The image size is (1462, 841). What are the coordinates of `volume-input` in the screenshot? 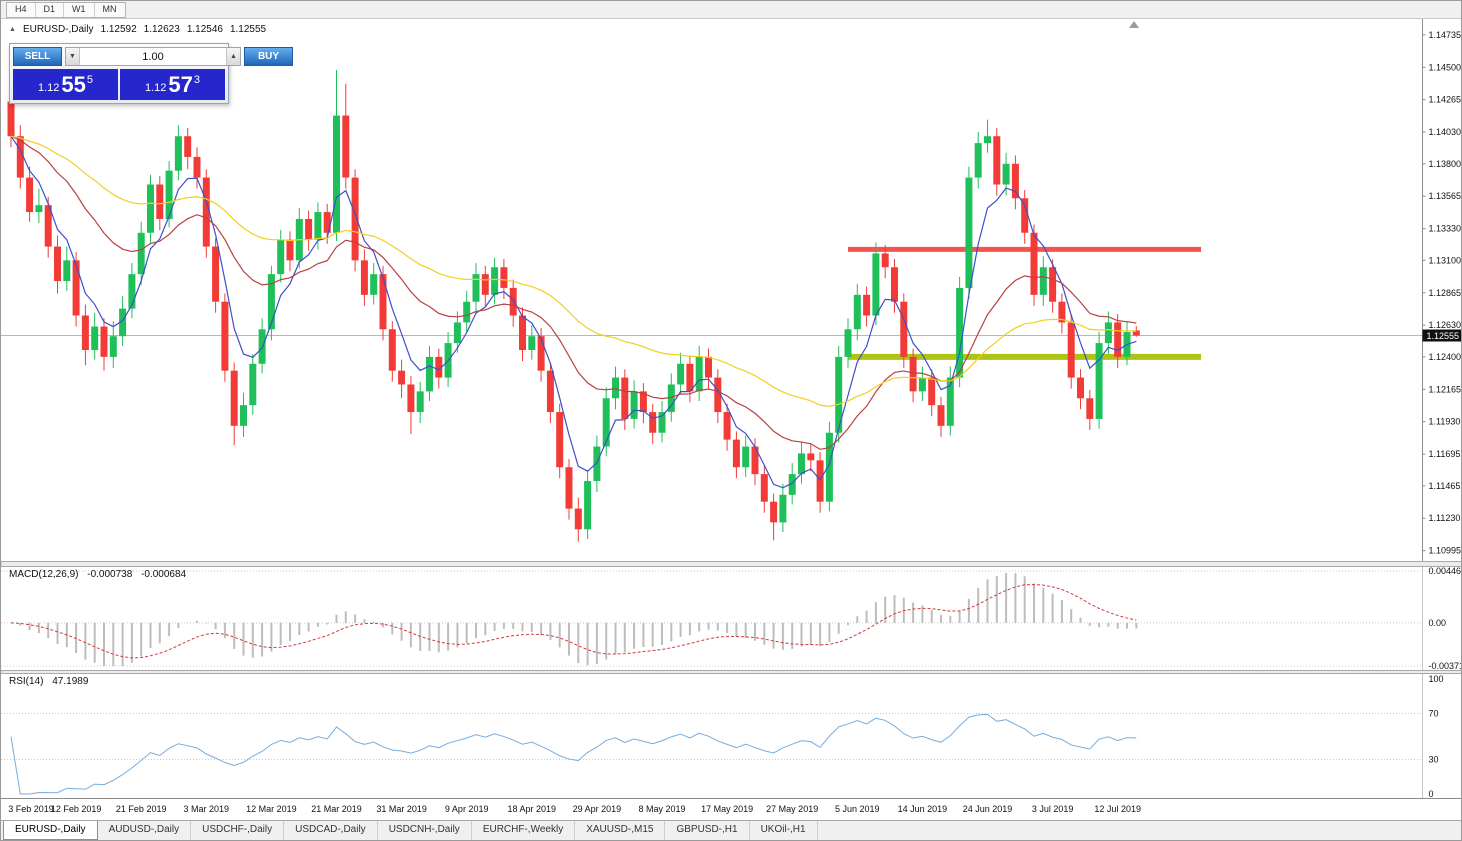 It's located at (153, 56).